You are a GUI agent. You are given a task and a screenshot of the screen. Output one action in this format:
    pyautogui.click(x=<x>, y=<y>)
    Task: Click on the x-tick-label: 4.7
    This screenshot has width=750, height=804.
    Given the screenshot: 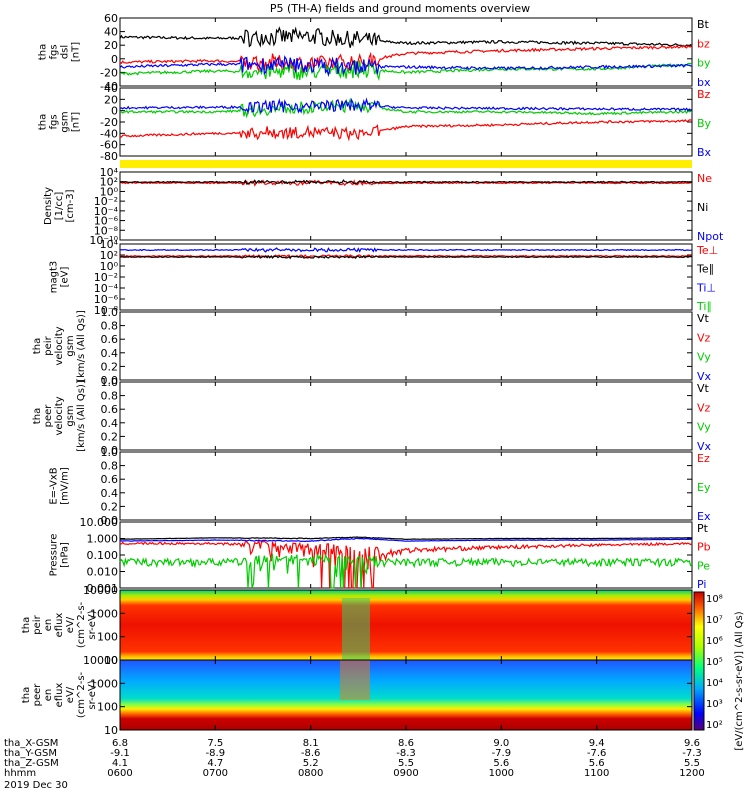 What is the action you would take?
    pyautogui.click(x=215, y=763)
    